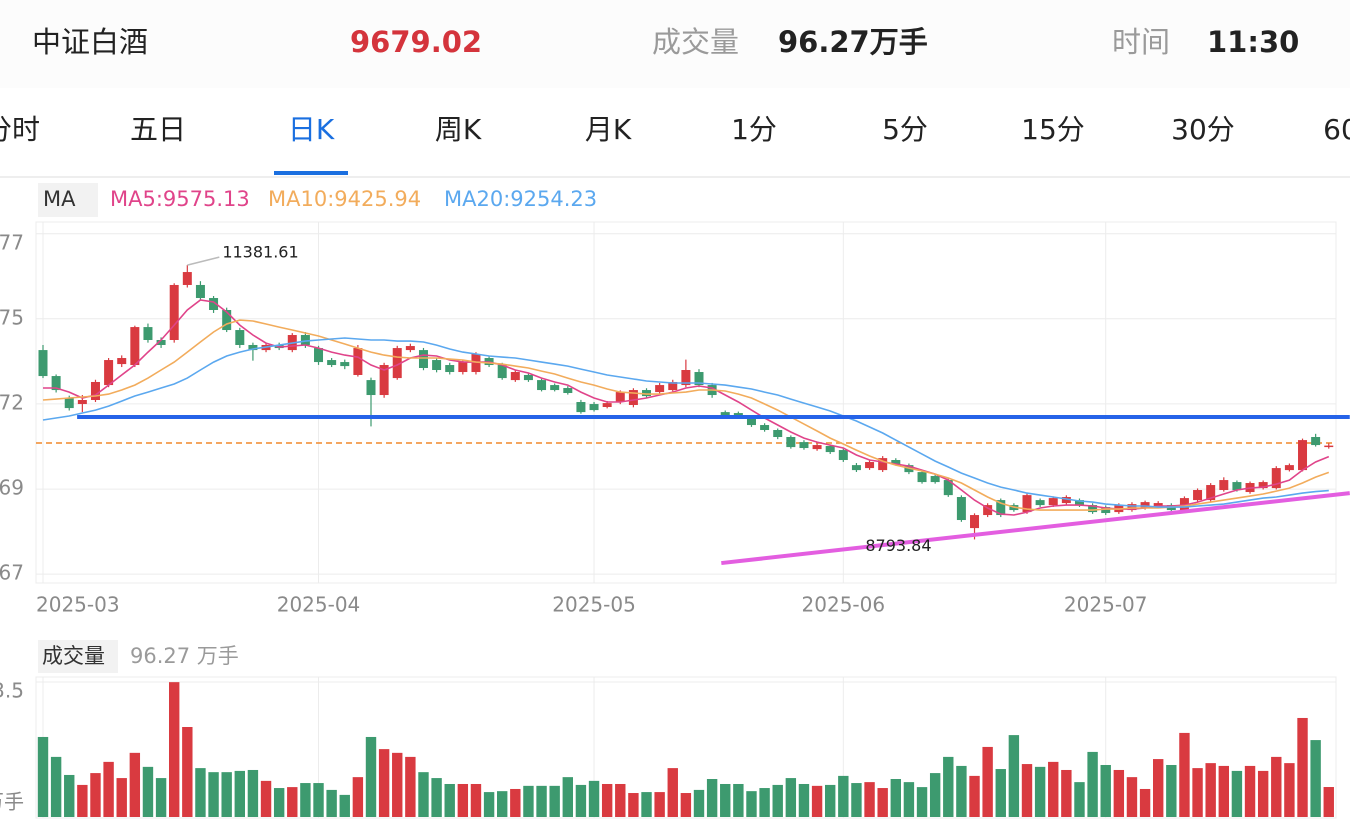 The height and width of the screenshot is (830, 1350). I want to click on indicator-label: MA, so click(59, 199).